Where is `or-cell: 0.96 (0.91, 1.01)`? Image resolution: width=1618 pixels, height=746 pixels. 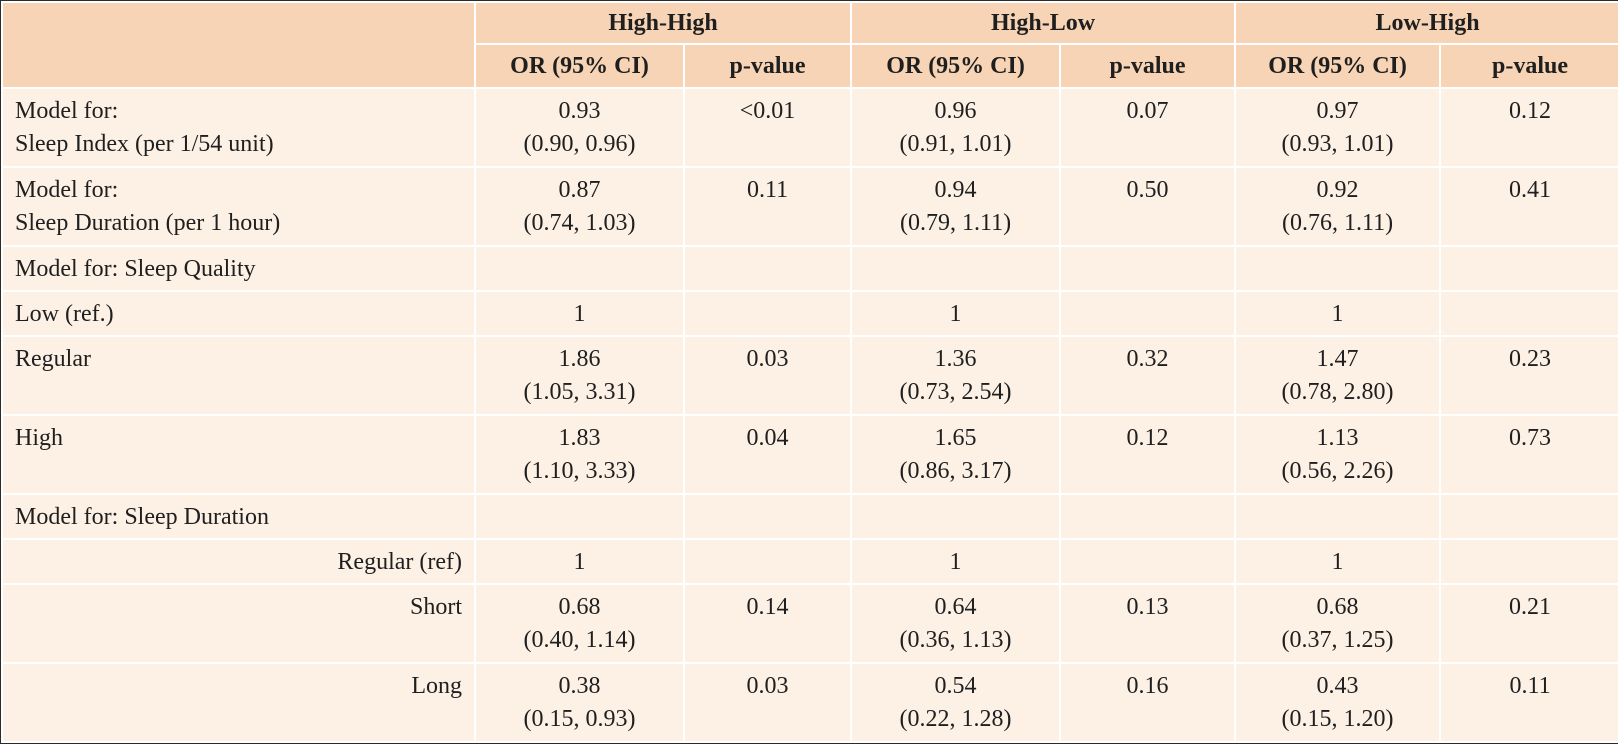
or-cell: 0.96 (0.91, 1.01) is located at coordinates (956, 127).